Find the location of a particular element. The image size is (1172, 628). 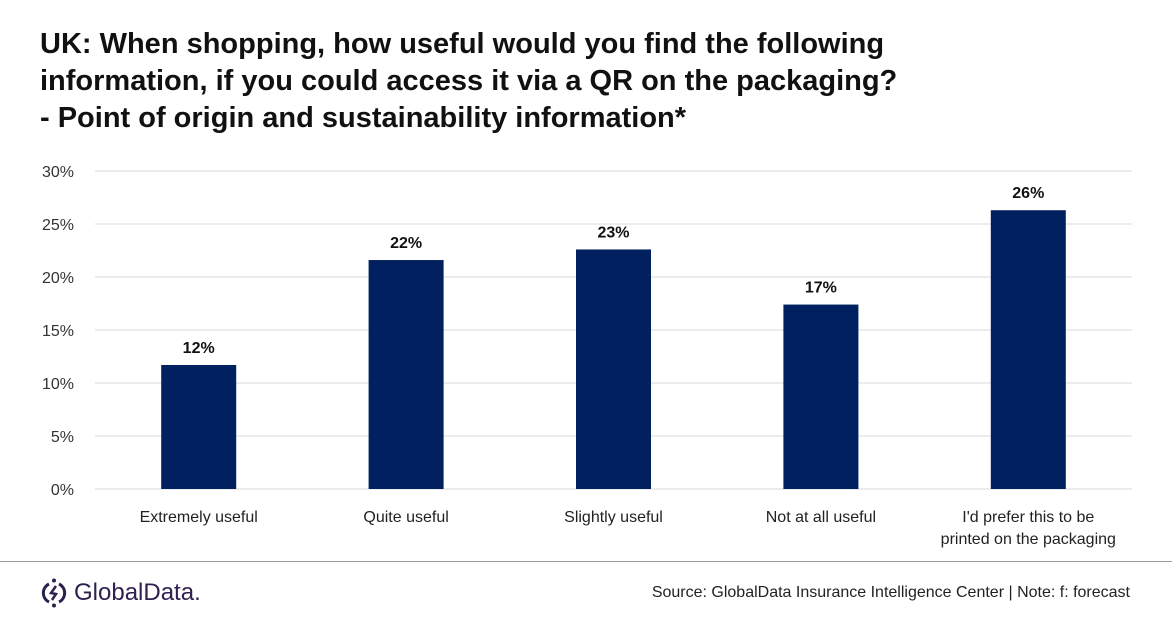

globaldata-logo-icon is located at coordinates (54, 593).